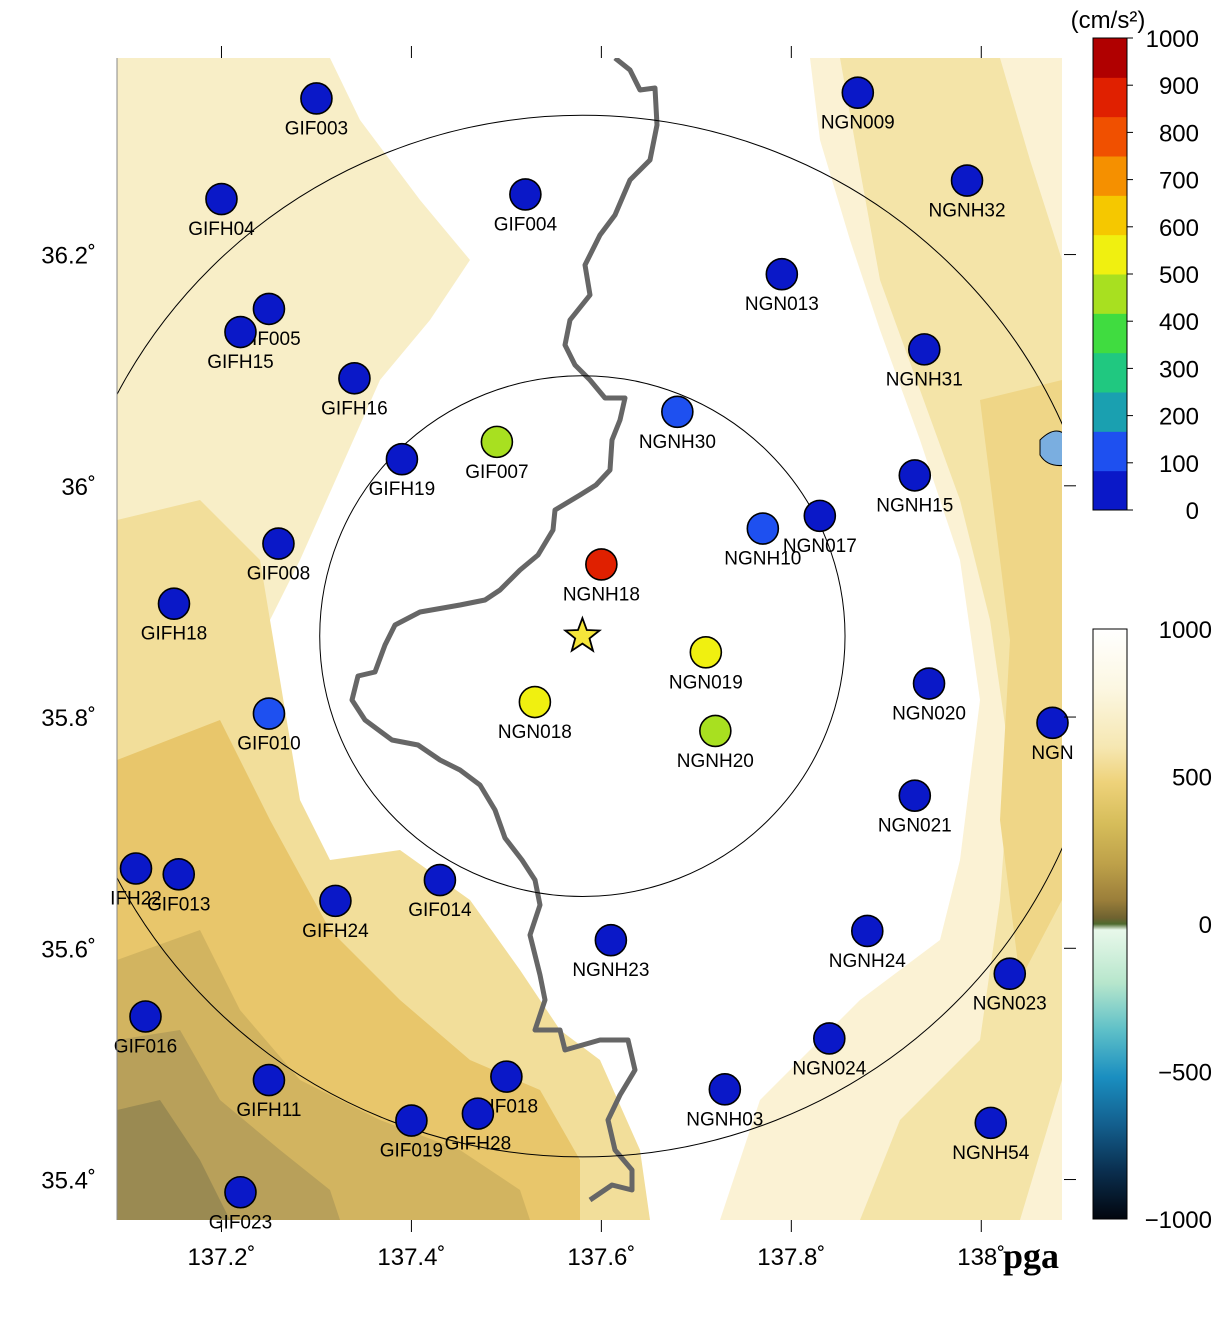  I want to click on station-label: NGNH54, so click(991, 1153).